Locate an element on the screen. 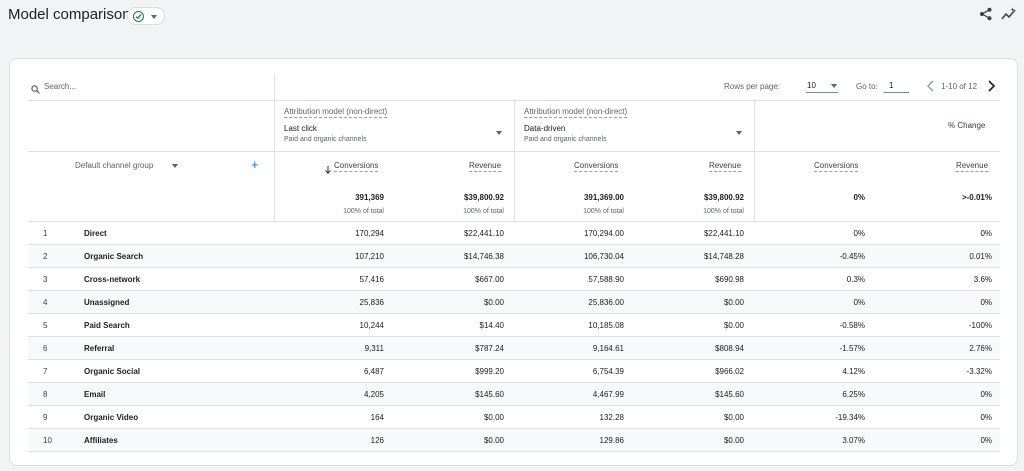  m2-conversions: 170,294.00 is located at coordinates (603, 233).